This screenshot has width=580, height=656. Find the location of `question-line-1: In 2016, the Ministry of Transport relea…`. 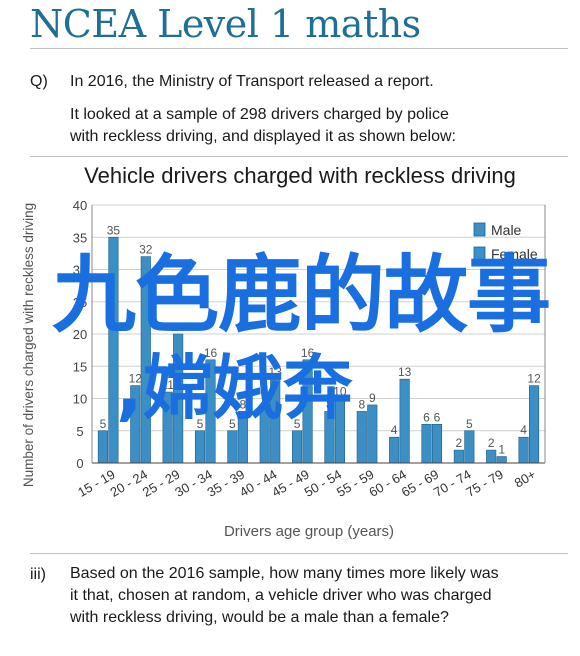

question-line-1: In 2016, the Ministry of Transport relea… is located at coordinates (252, 81).